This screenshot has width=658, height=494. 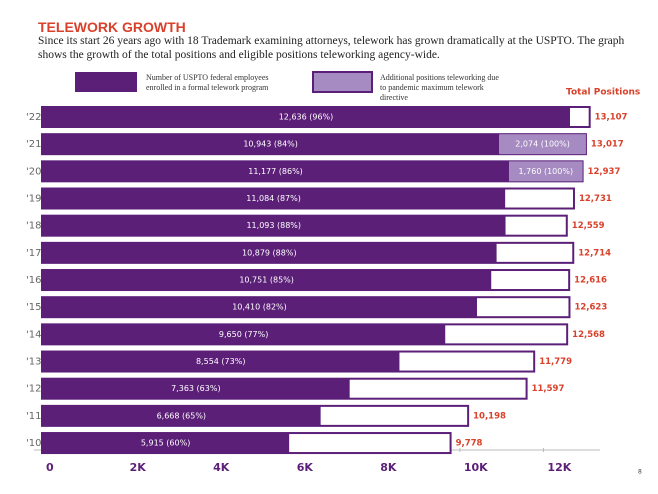 I want to click on bar-value-label: 10,943 (84%), so click(x=270, y=144).